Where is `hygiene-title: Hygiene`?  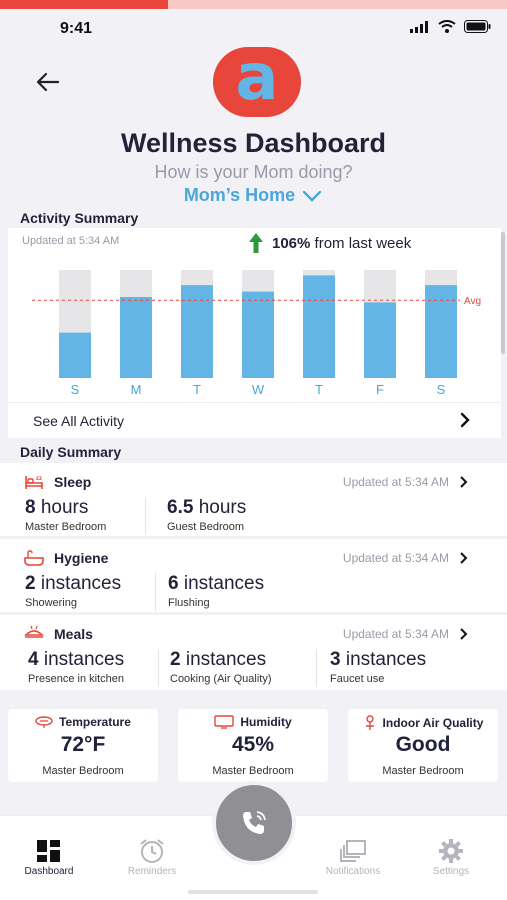
hygiene-title: Hygiene is located at coordinates (81, 558).